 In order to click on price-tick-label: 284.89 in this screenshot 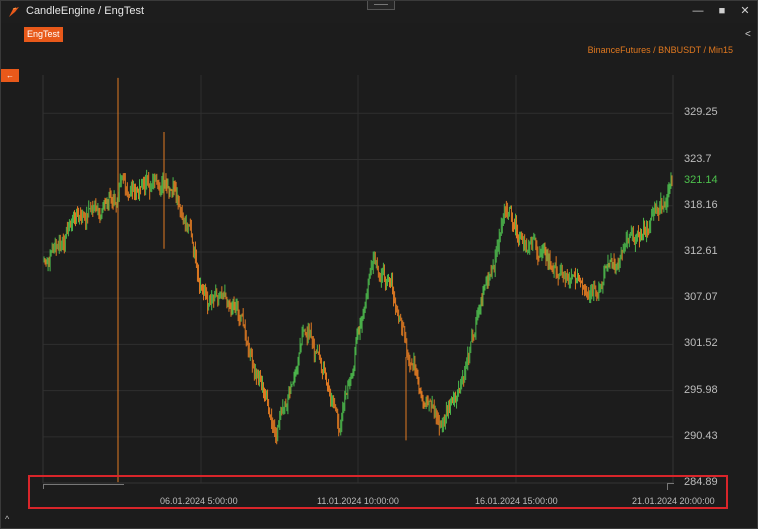, I will do `click(701, 482)`.